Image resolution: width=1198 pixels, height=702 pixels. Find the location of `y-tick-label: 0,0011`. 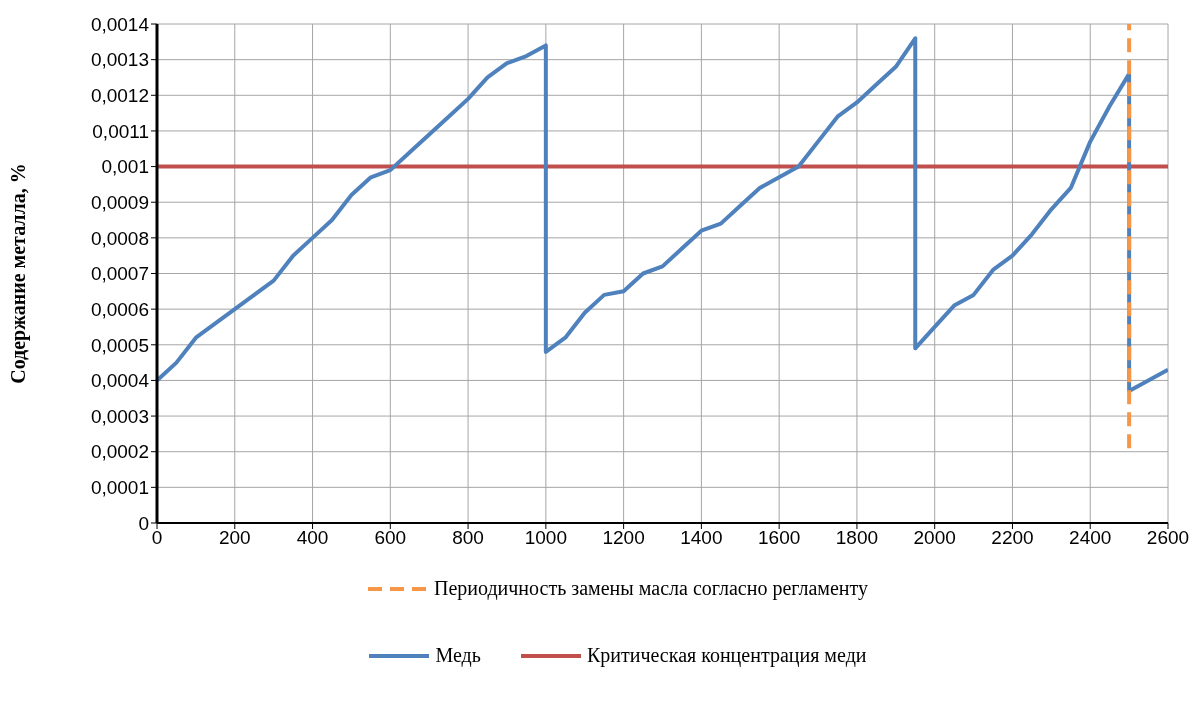

y-tick-label: 0,0011 is located at coordinates (120, 131).